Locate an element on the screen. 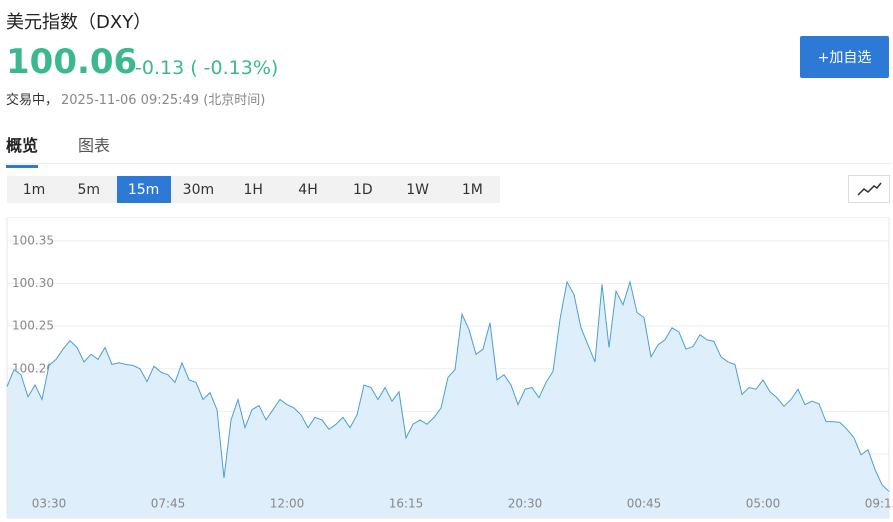 The image size is (893, 522). interval-button: 15m is located at coordinates (143, 189).